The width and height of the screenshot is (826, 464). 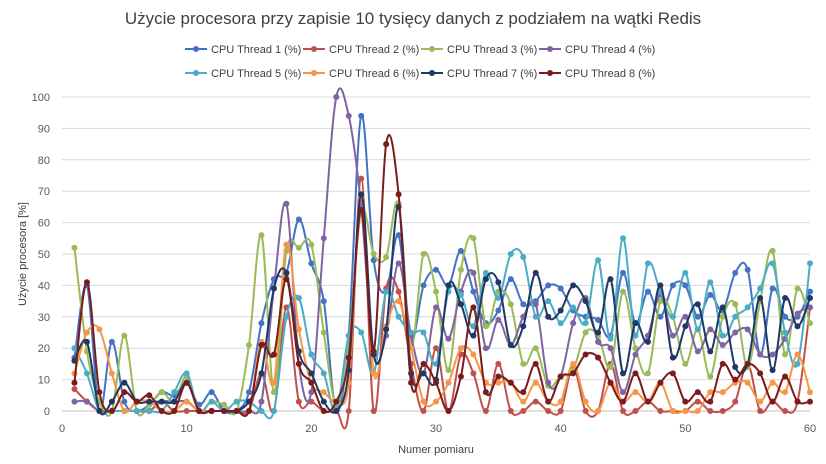 What do you see at coordinates (23, 254) in the screenshot?
I see `y-axis-label: Użycie procesora [%]` at bounding box center [23, 254].